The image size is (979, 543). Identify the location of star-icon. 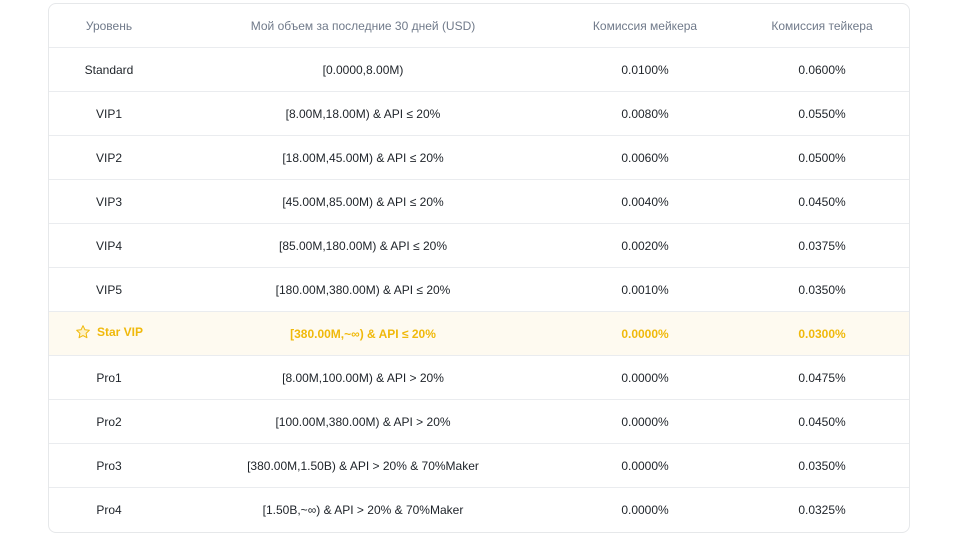
(83, 332).